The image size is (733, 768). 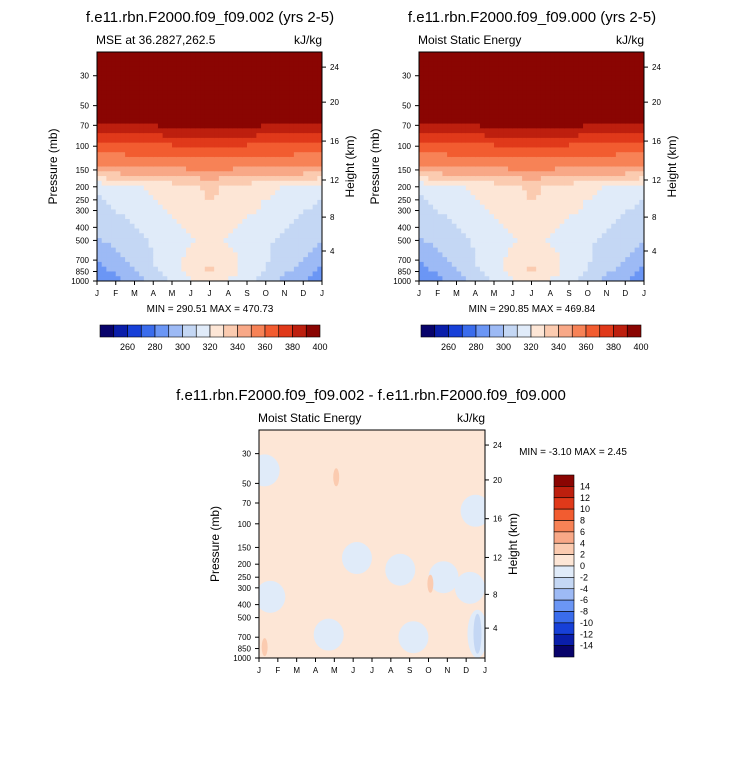 I want to click on colorbar-label: -4, so click(x=584, y=589).